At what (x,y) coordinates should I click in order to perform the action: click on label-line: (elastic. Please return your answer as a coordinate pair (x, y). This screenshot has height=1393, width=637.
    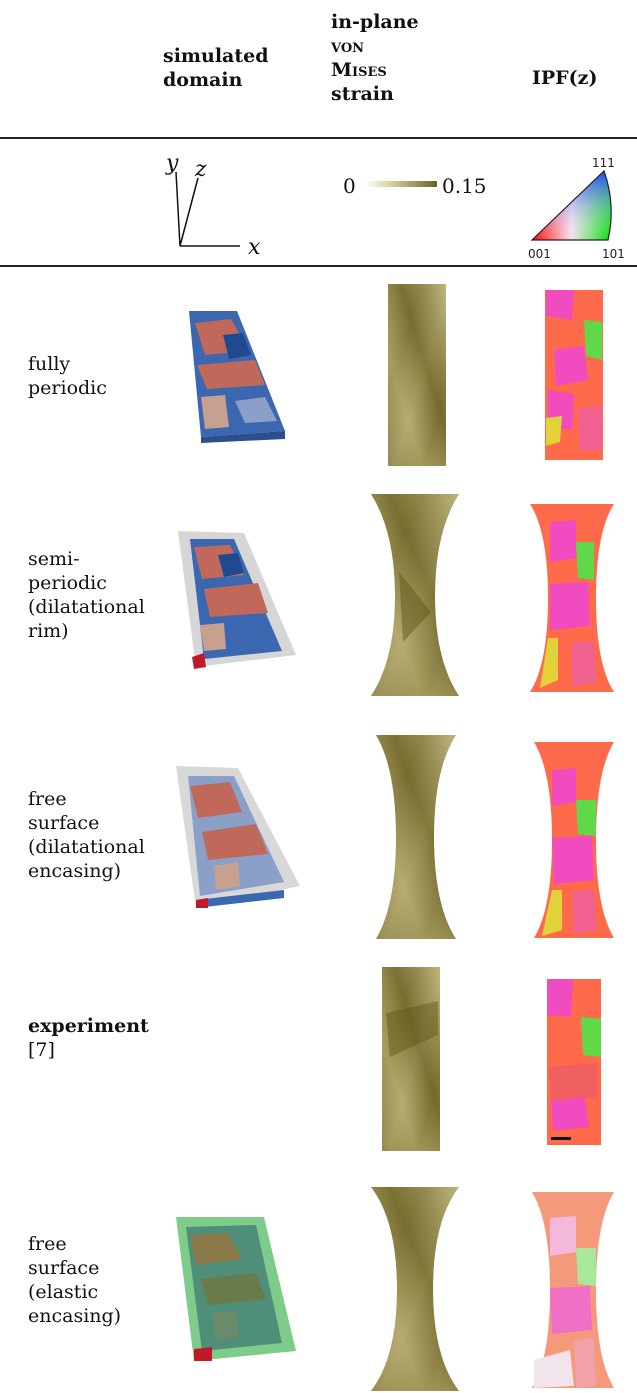
    Looking at the image, I should click on (63, 1292).